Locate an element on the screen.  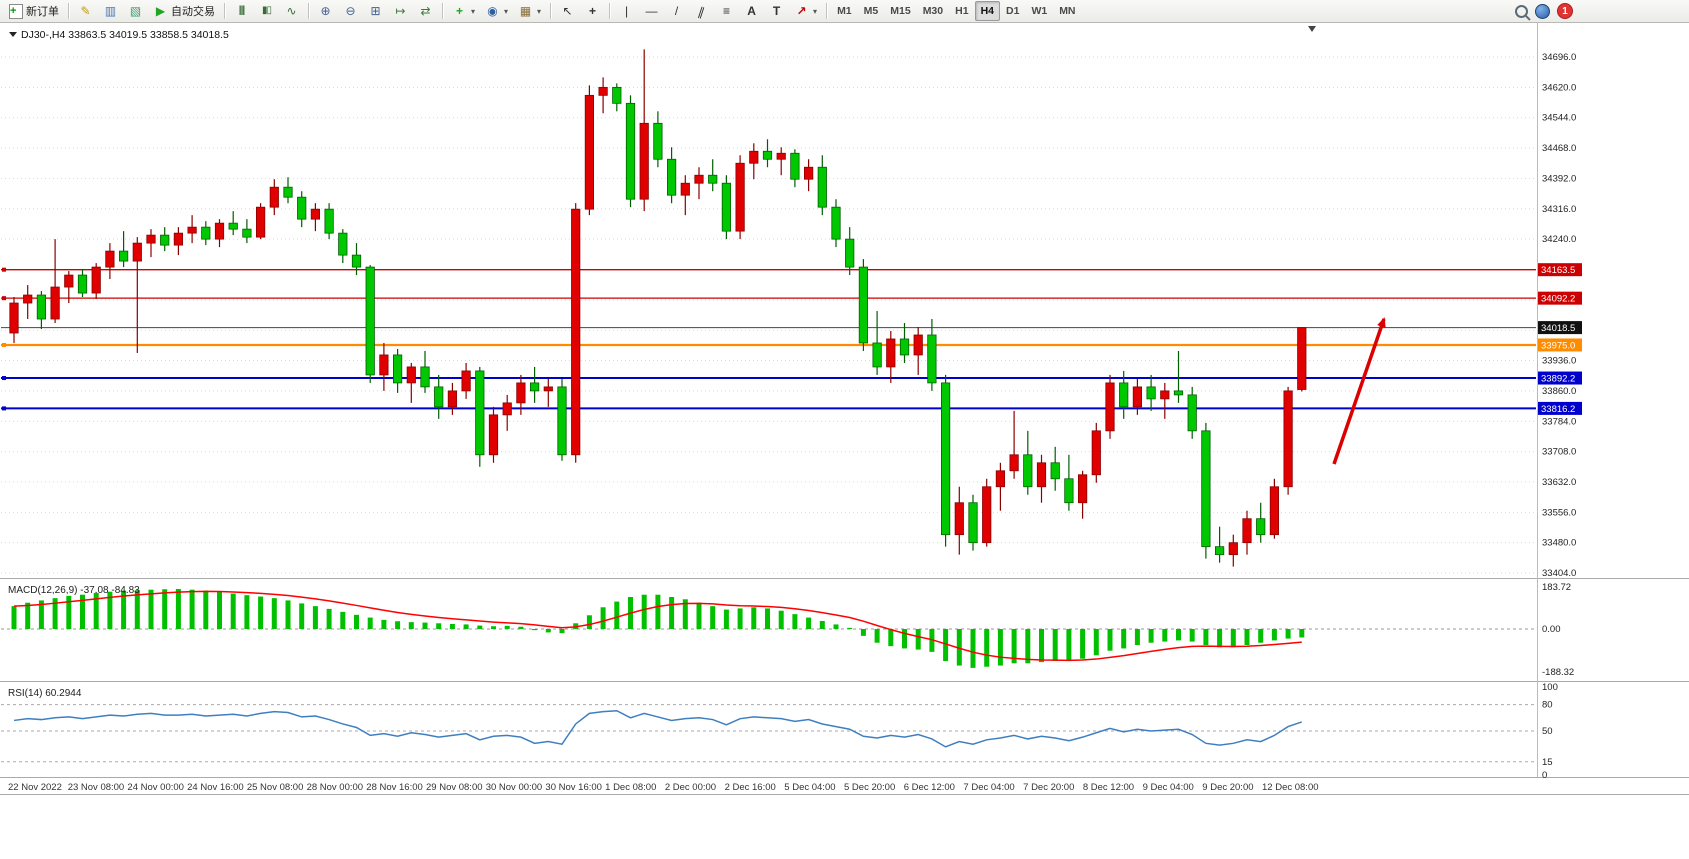
trendline-icon: / is located at coordinates (676, 11).